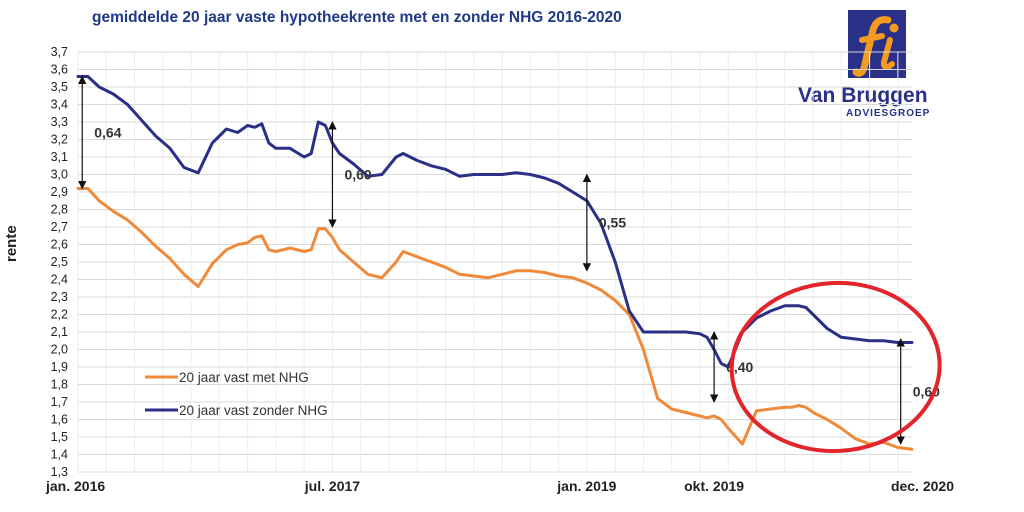  Describe the element at coordinates (59, 157) in the screenshot. I see `y-tick-label: 3,1` at that location.